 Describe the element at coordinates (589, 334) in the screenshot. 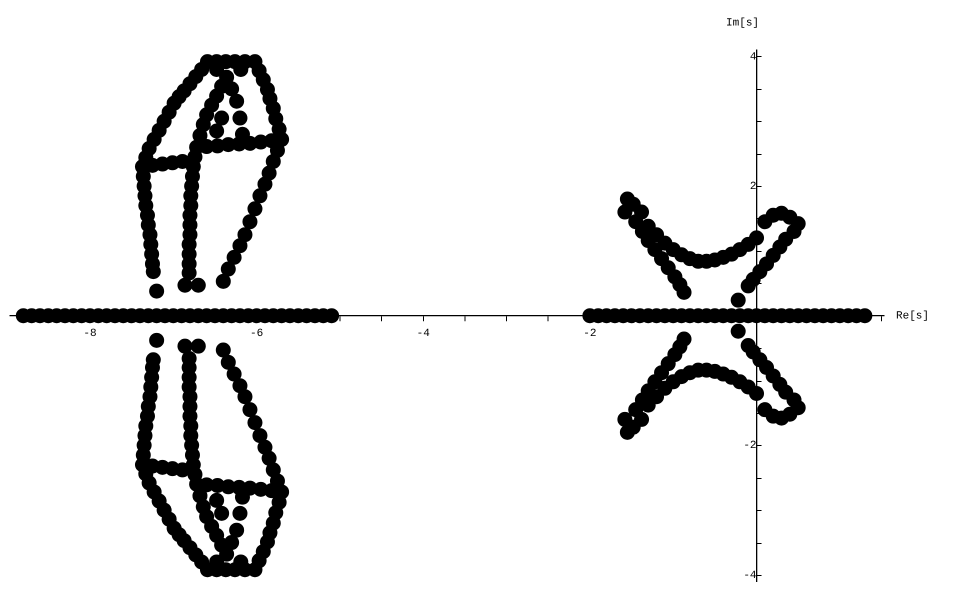

I see `x-tick-label: -2` at that location.